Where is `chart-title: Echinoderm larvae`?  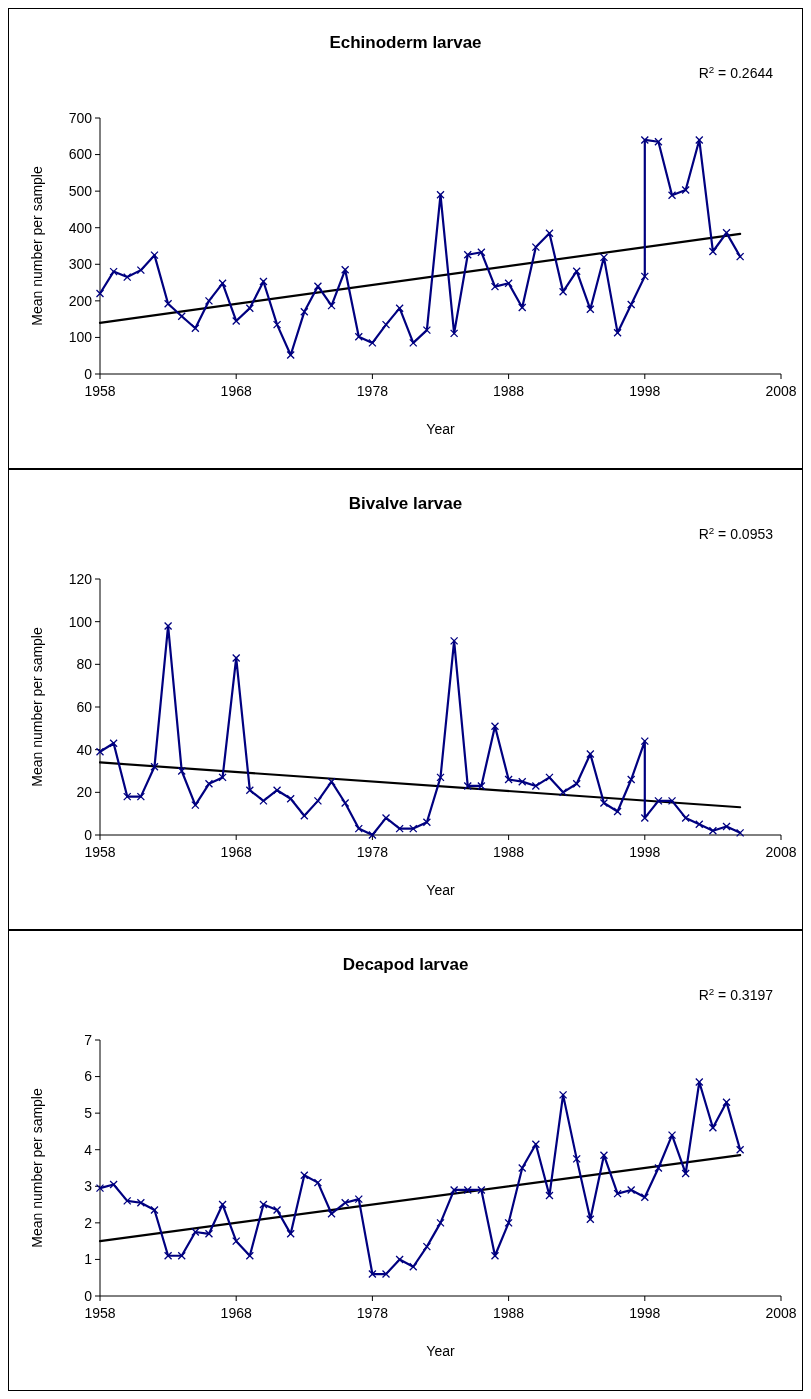
chart-title: Echinoderm larvae is located at coordinates (405, 42).